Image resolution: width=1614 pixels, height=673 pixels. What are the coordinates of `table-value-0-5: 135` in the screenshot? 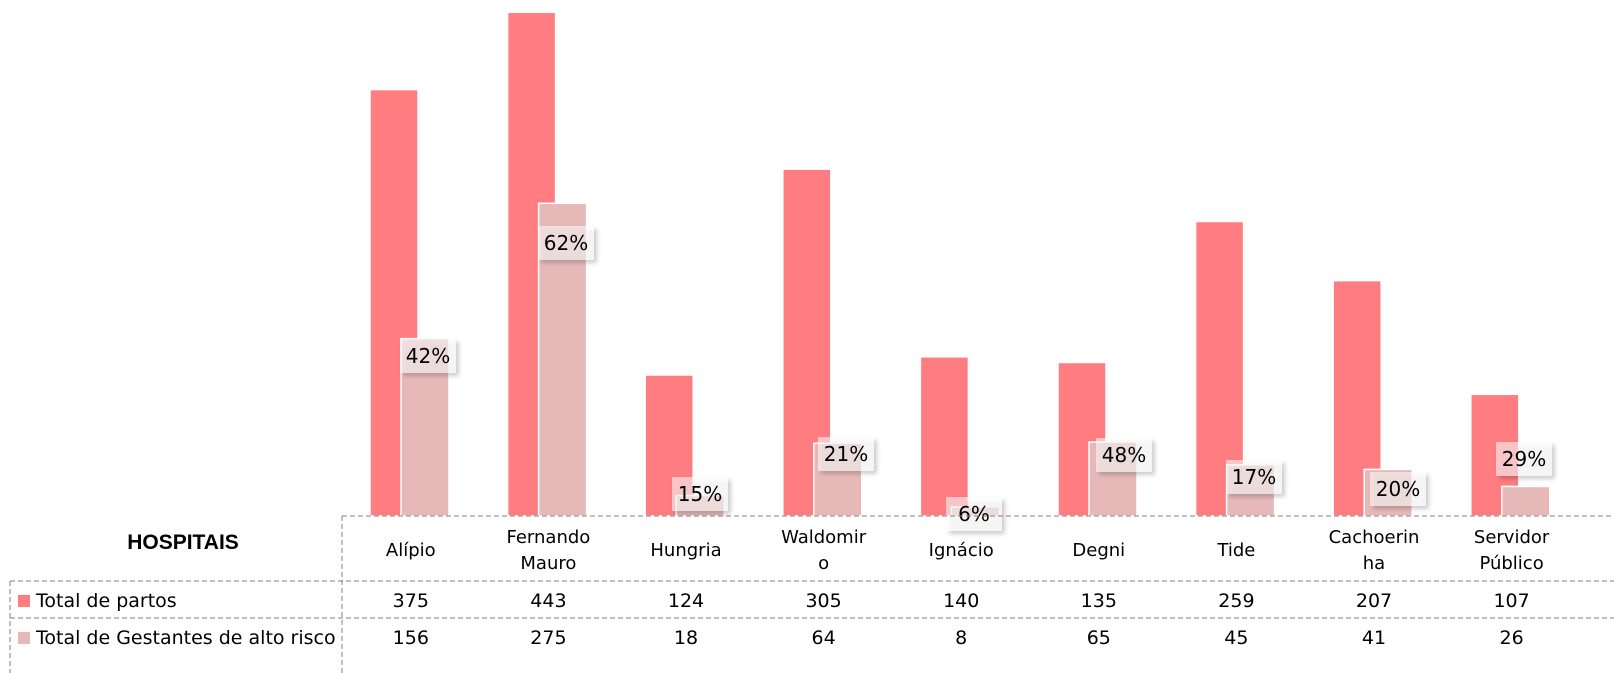 It's located at (1099, 601).